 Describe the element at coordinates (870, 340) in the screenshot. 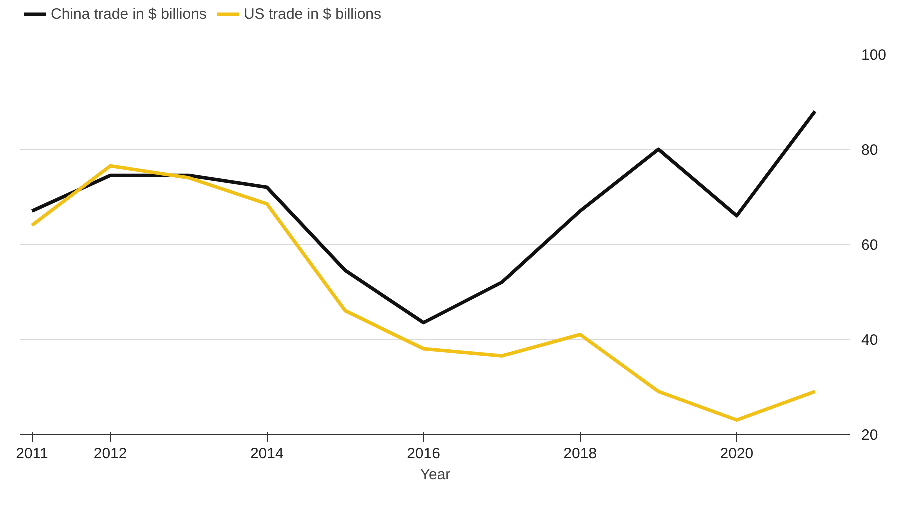

I see `y-tick-label: 40` at that location.